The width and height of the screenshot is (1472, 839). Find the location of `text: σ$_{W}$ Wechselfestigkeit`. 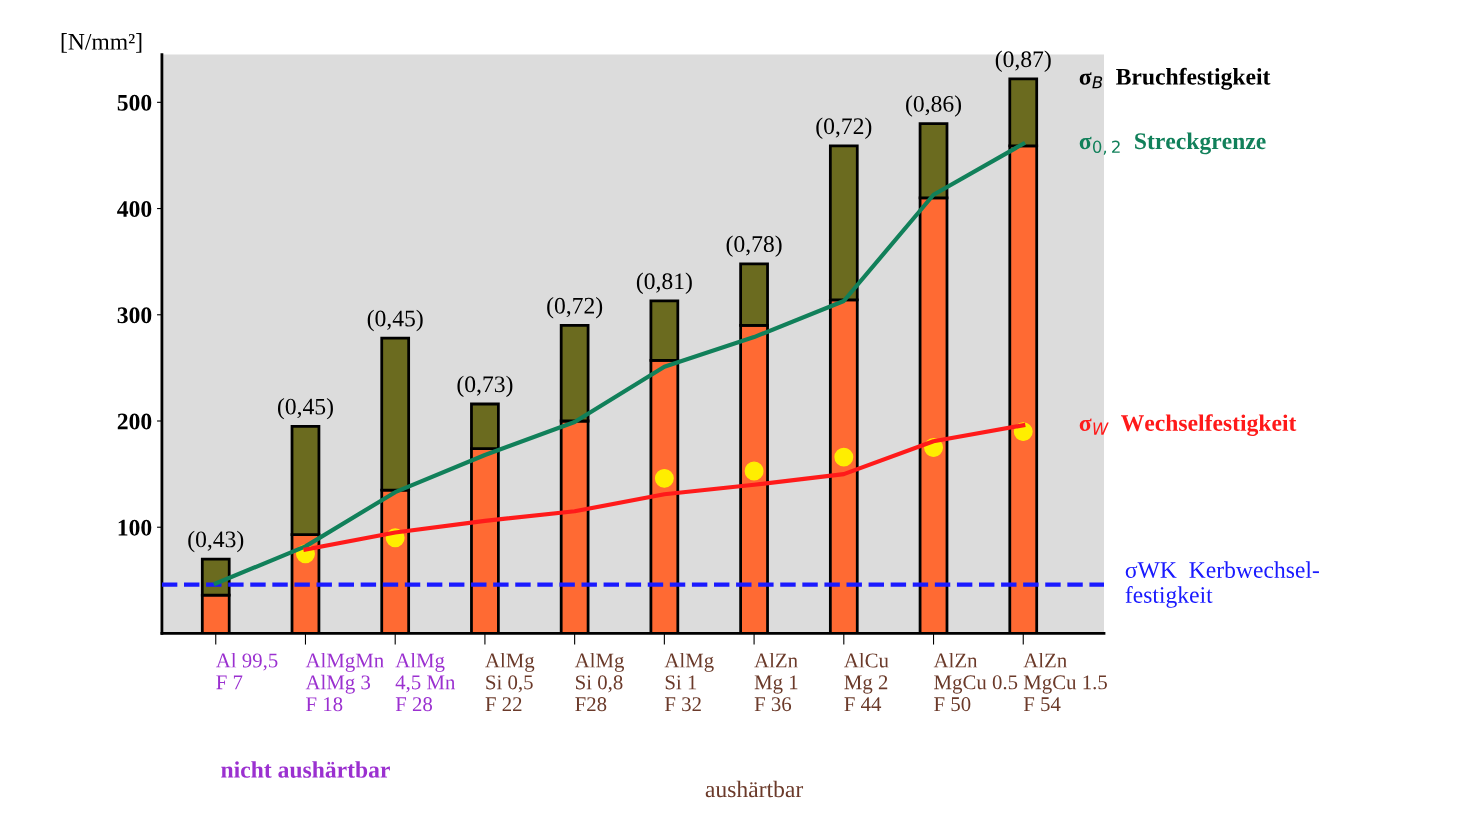

text: σ$_{W}$ Wechselfestigkeit is located at coordinates (1188, 425).